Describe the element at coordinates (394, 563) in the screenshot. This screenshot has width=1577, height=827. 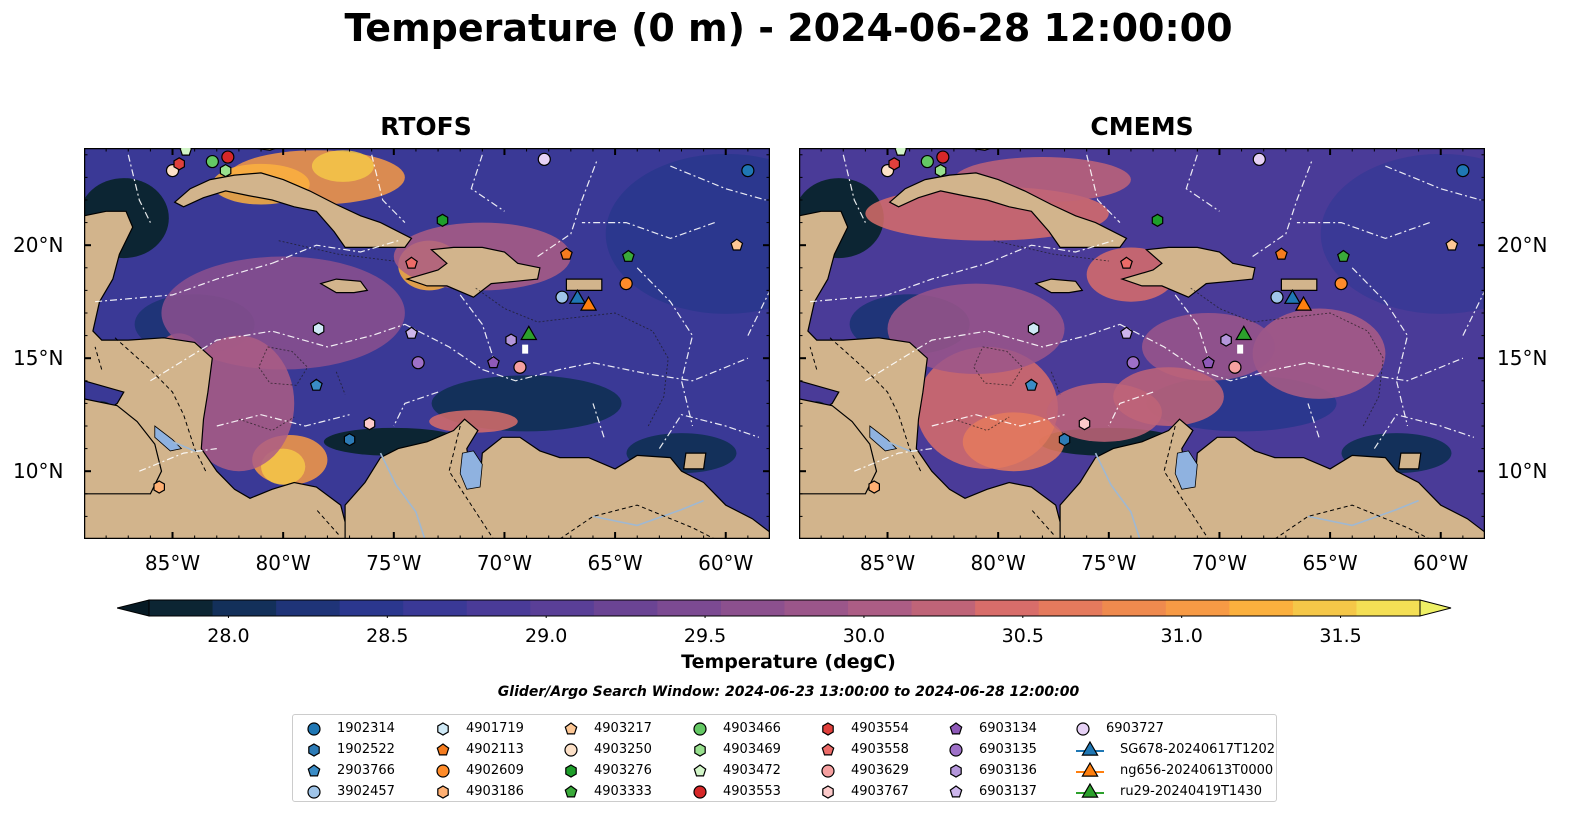
I see `lon-tick-label: 75°W` at that location.